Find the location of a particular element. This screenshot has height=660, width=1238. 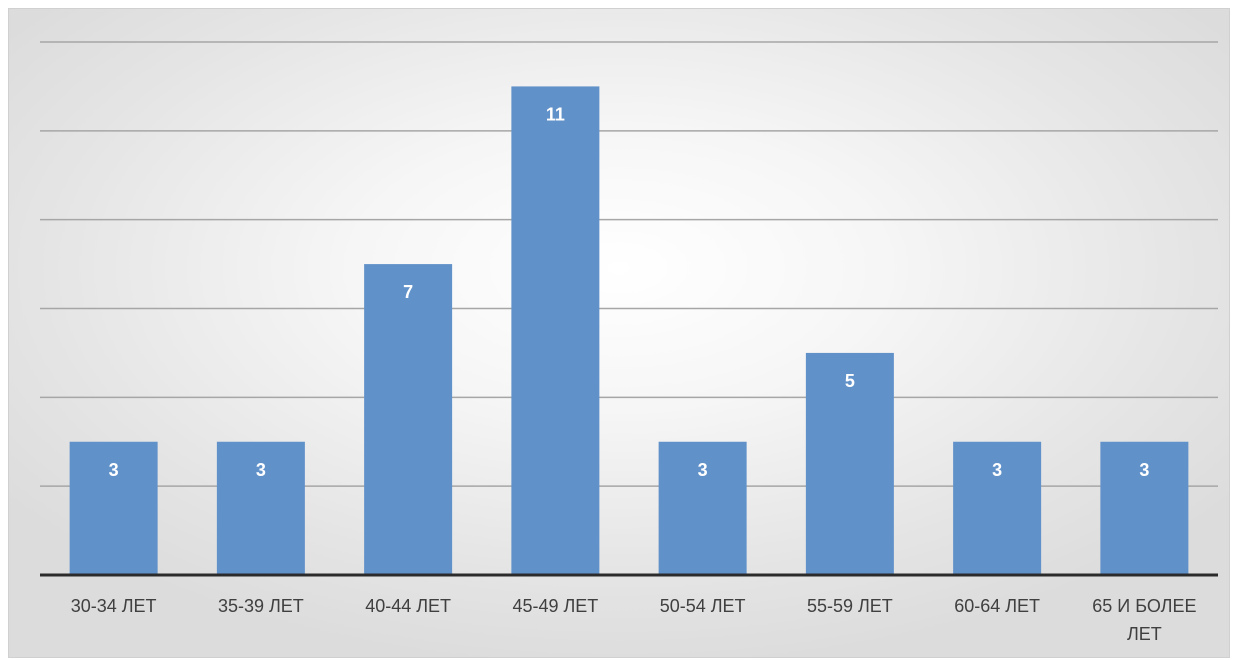

data-label: 5 is located at coordinates (850, 381).